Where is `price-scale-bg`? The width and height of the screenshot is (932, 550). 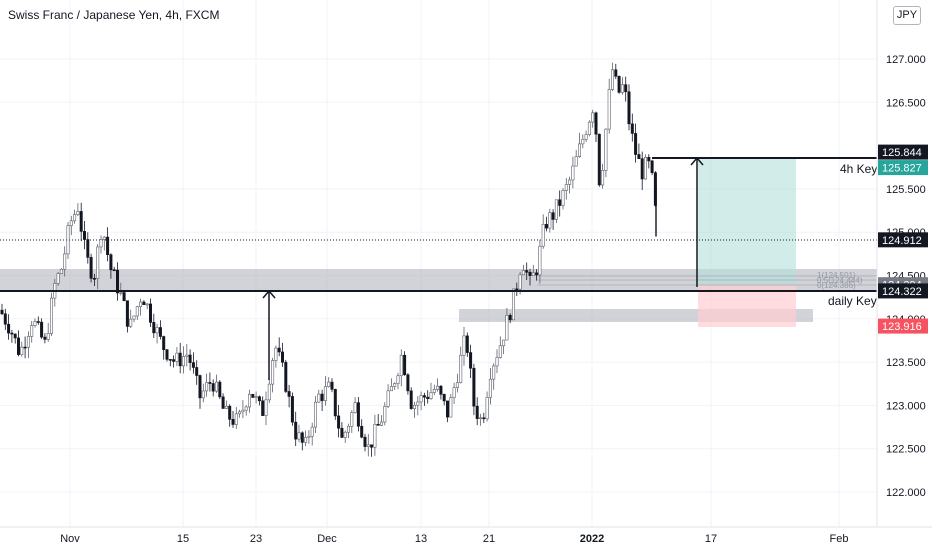 price-scale-bg is located at coordinates (904, 275).